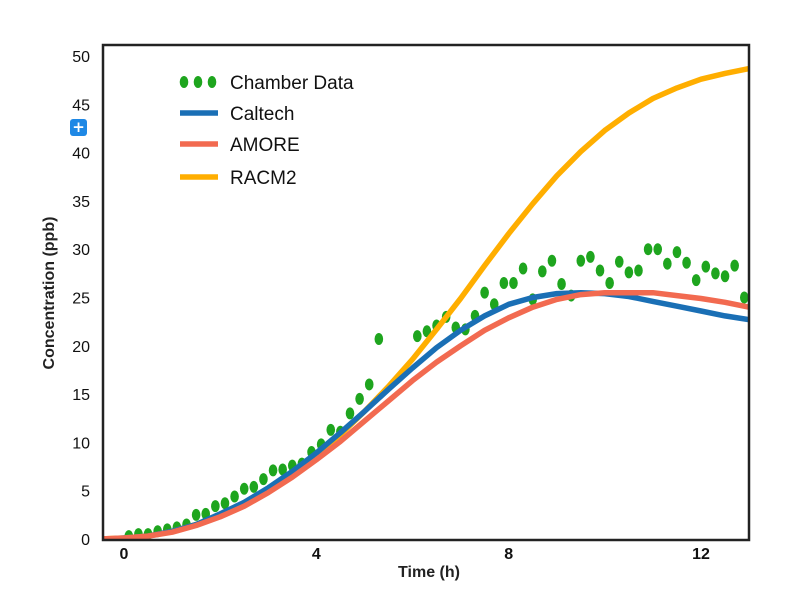  Describe the element at coordinates (81, 443) in the screenshot. I see `y-tick-label: 10` at that location.